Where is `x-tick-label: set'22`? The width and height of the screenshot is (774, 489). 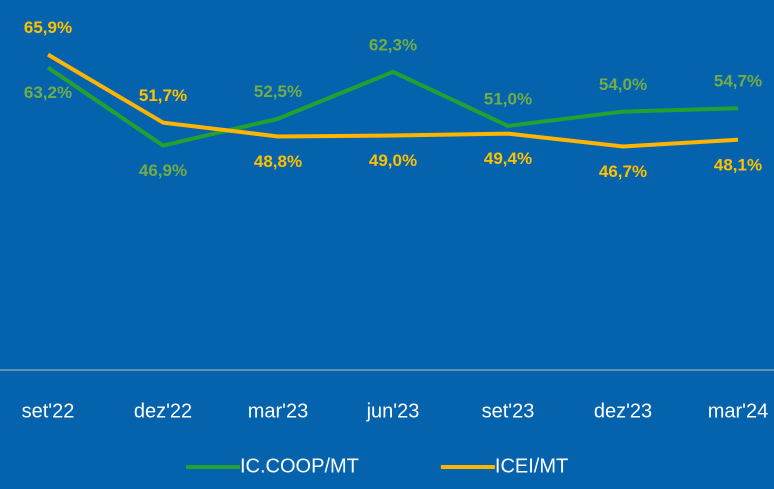
x-tick-label: set'22 is located at coordinates (48, 411).